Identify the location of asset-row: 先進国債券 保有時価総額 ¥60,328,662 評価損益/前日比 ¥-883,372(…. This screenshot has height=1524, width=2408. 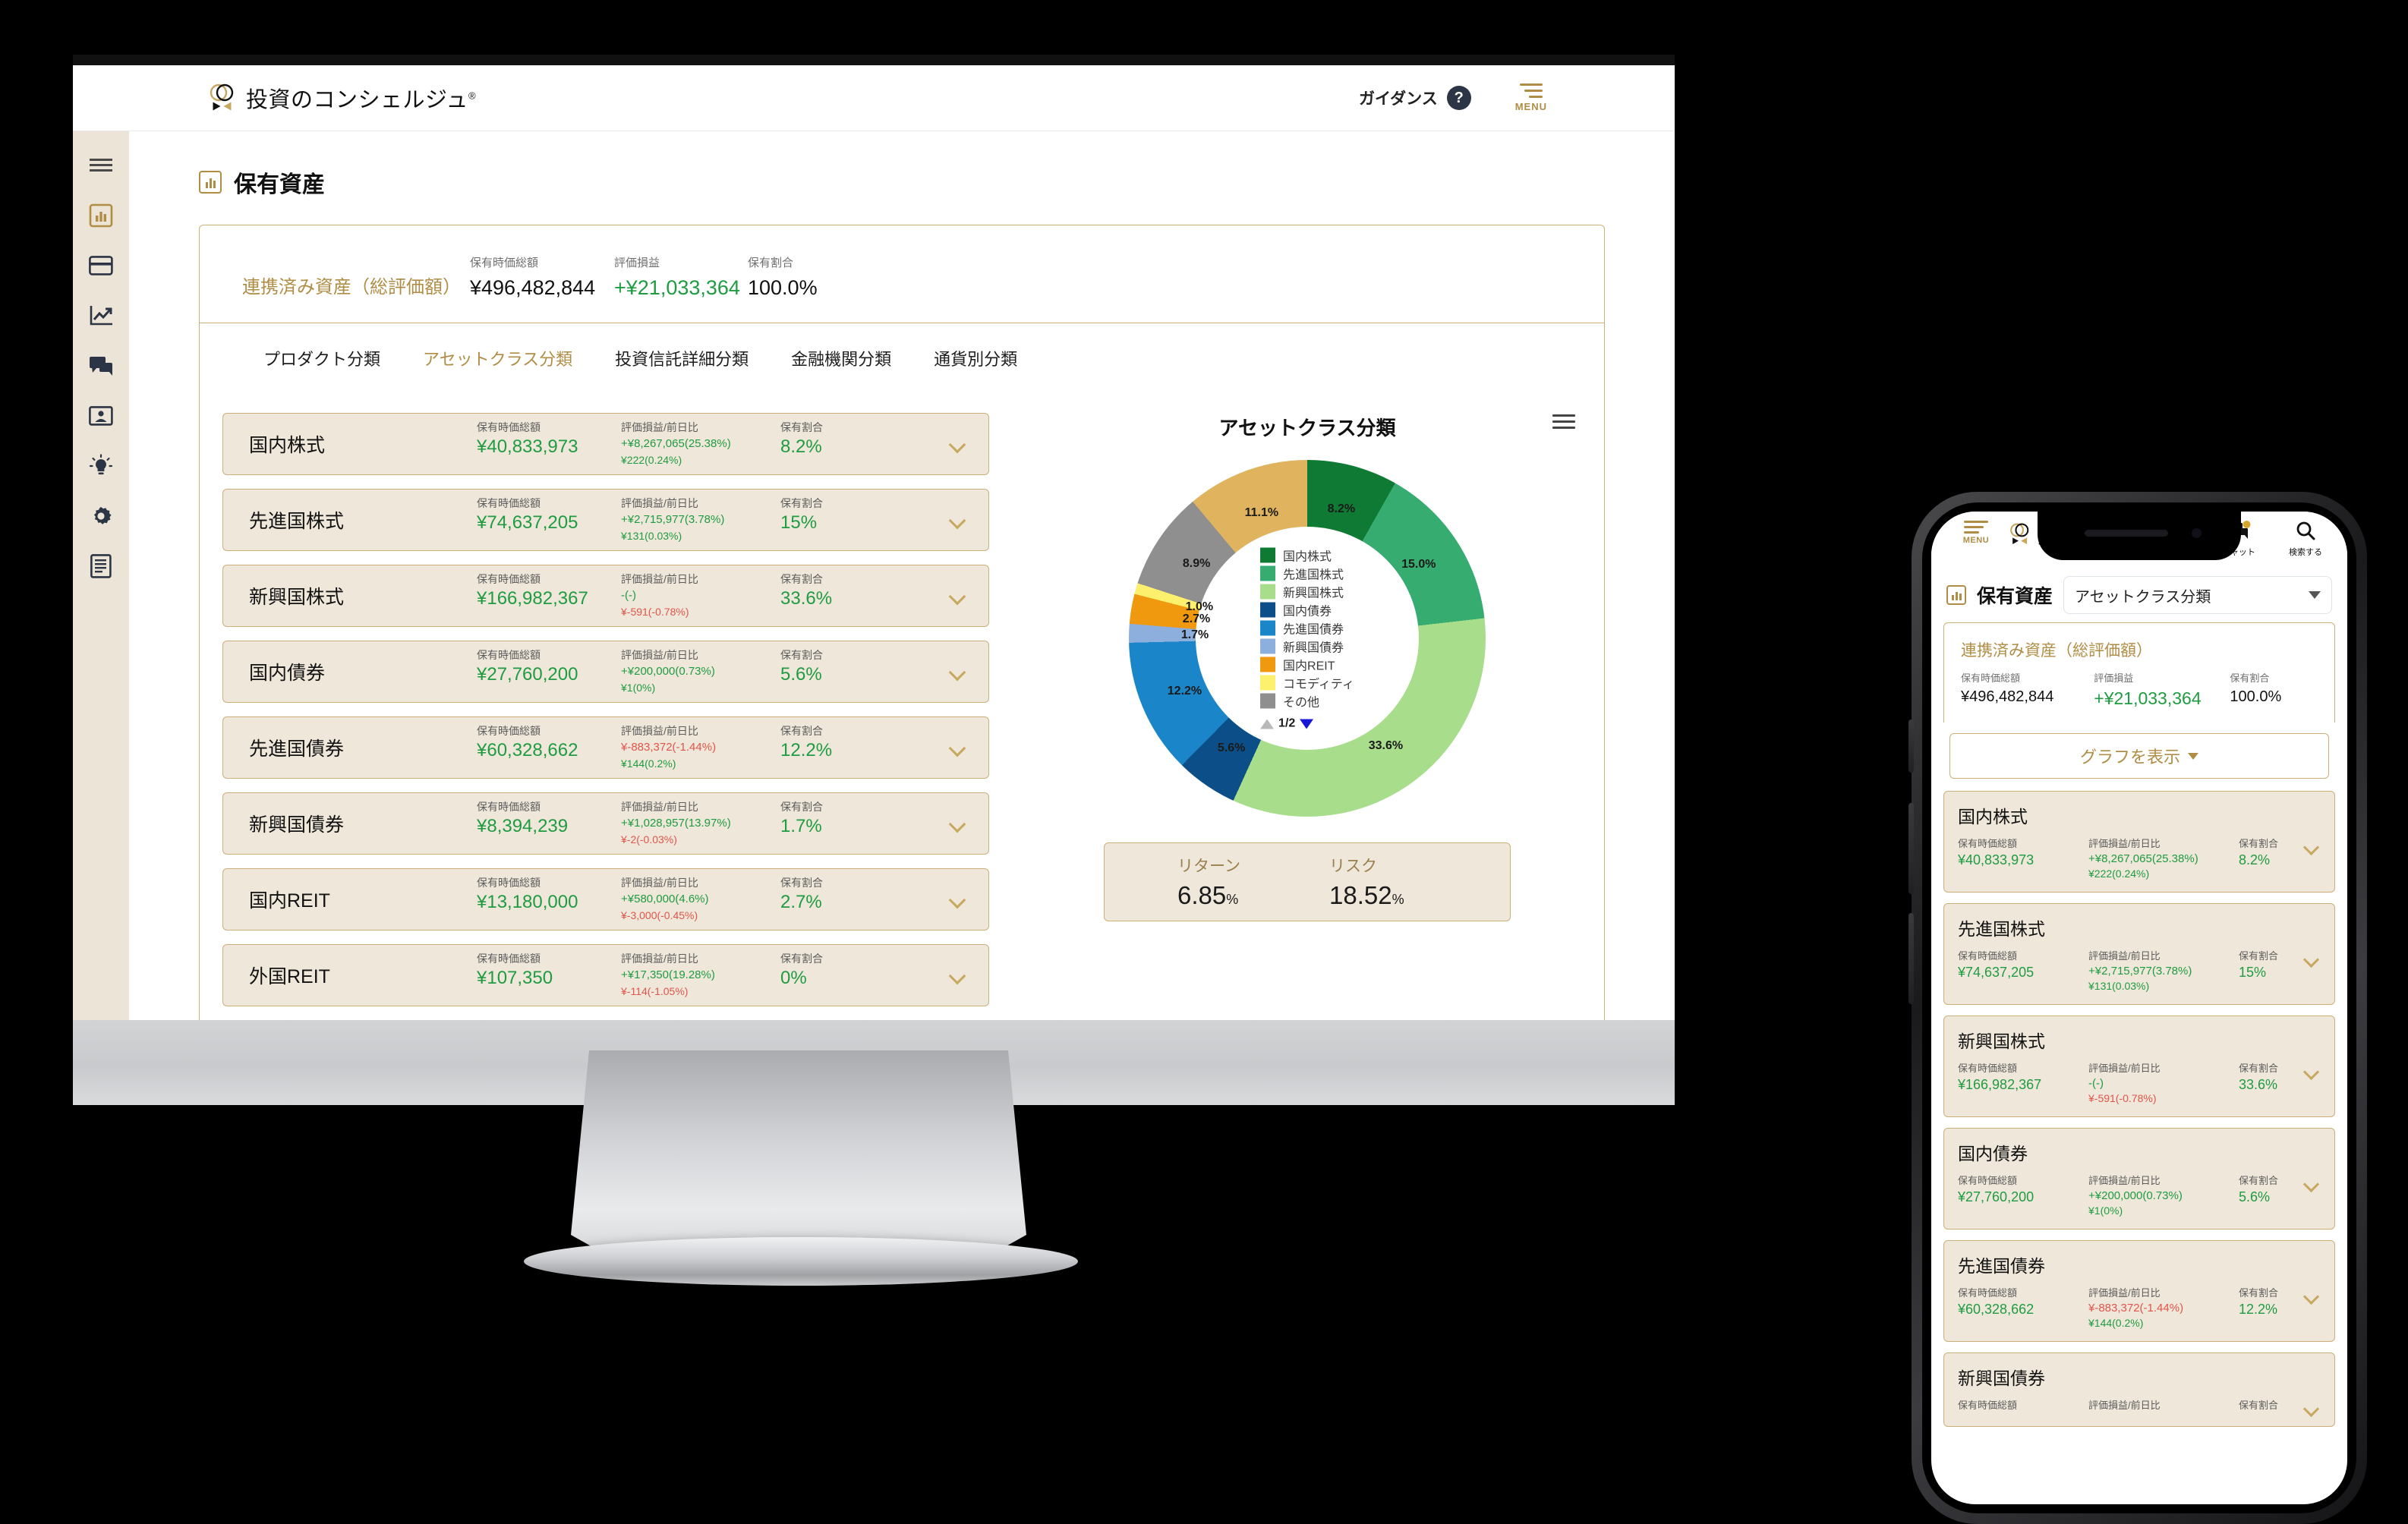
(605, 747).